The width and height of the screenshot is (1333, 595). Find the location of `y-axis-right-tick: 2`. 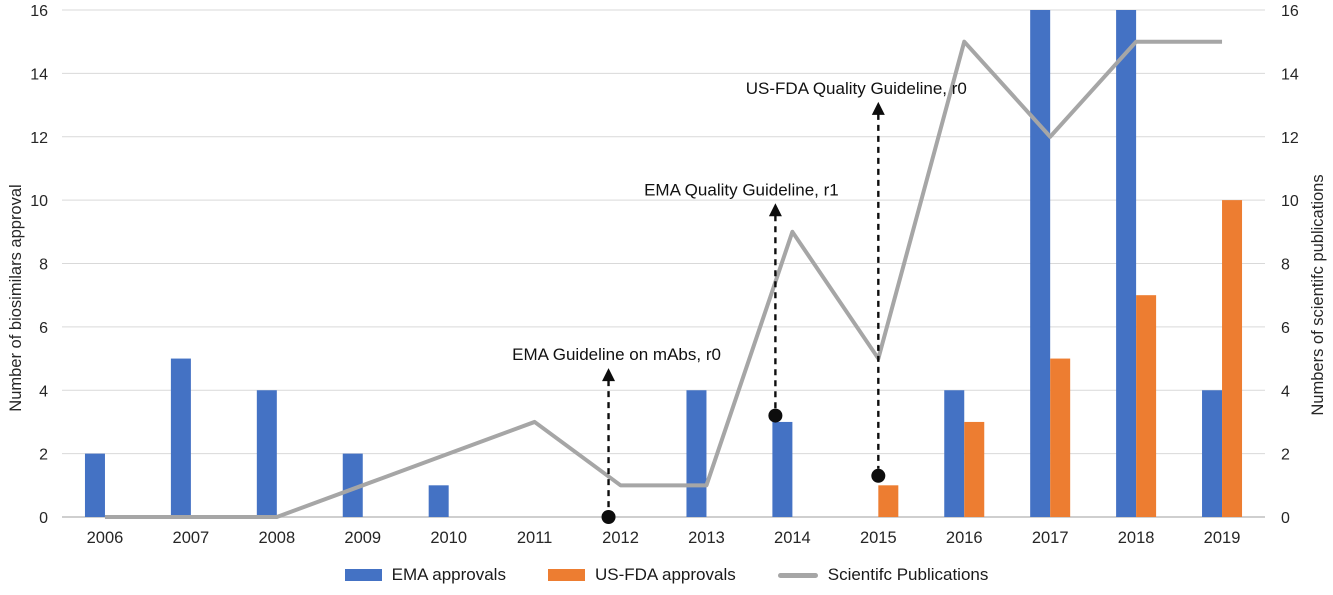

y-axis-right-tick: 2 is located at coordinates (1285, 455).